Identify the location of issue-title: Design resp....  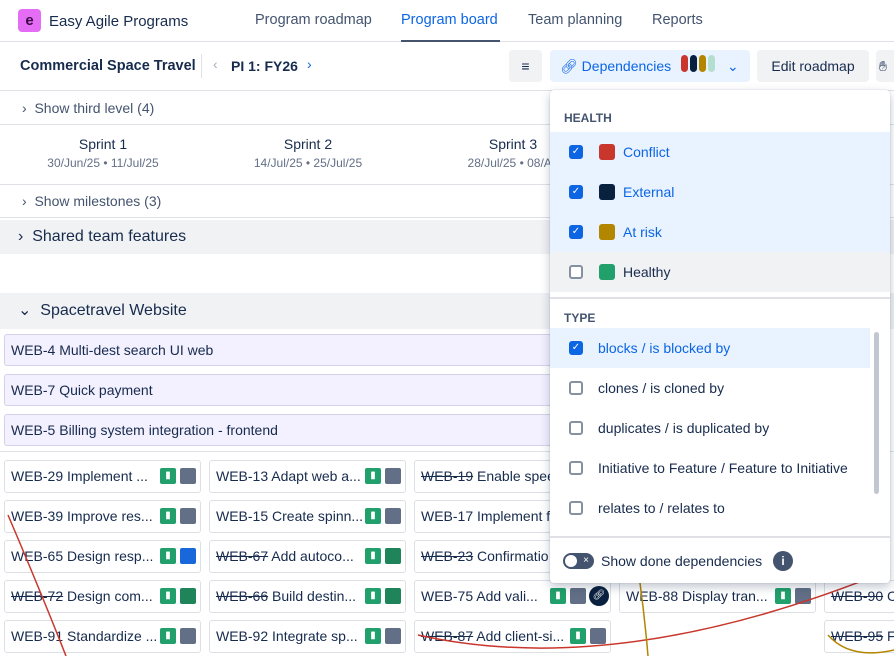
(110, 556).